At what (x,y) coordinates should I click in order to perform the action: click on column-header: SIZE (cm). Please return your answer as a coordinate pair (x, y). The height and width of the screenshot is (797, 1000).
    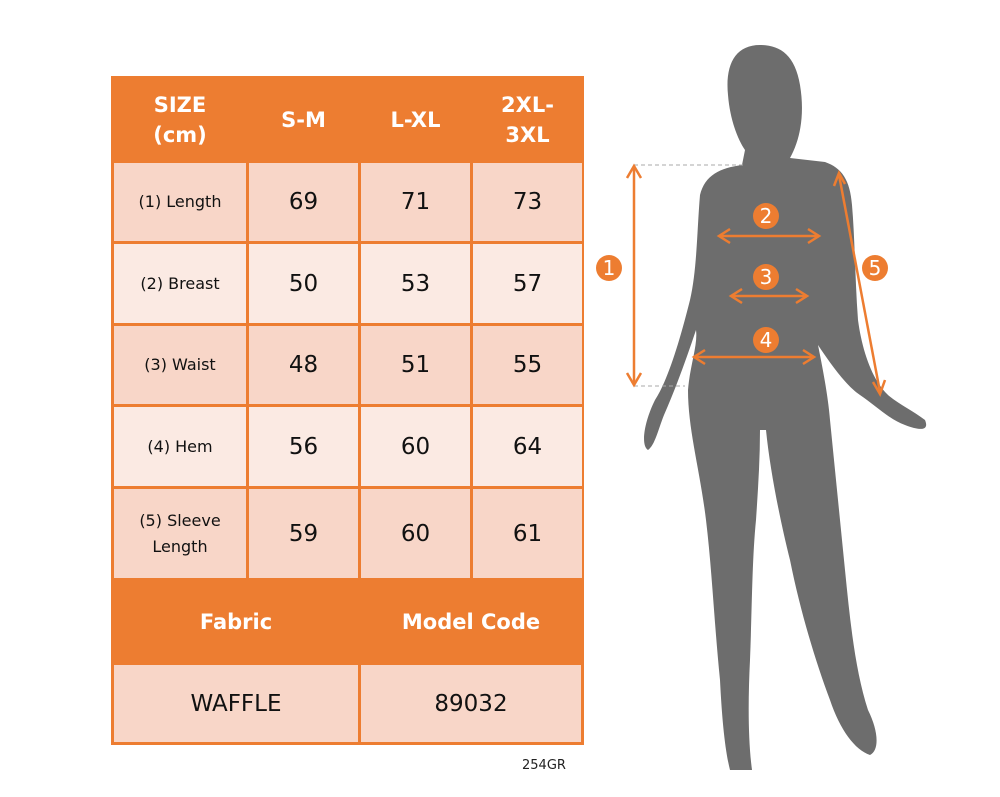
    Looking at the image, I should click on (180, 119).